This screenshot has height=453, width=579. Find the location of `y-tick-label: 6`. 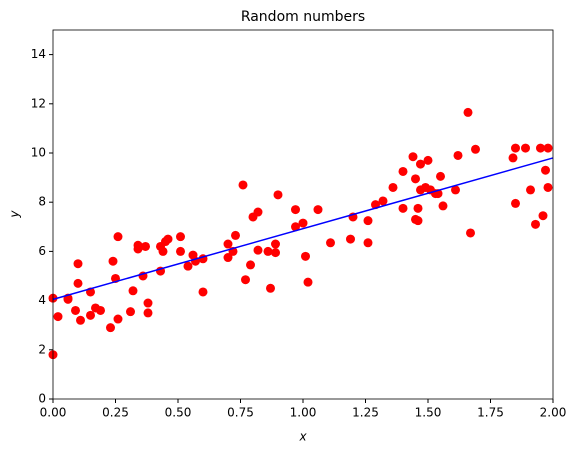

y-tick-label: 6 is located at coordinates (42, 251).